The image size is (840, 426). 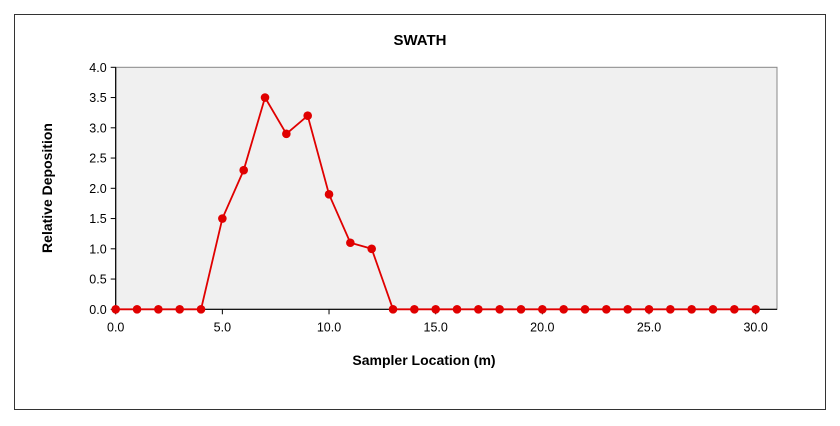 I want to click on y-axis-label: Relative Deposition, so click(x=47, y=188).